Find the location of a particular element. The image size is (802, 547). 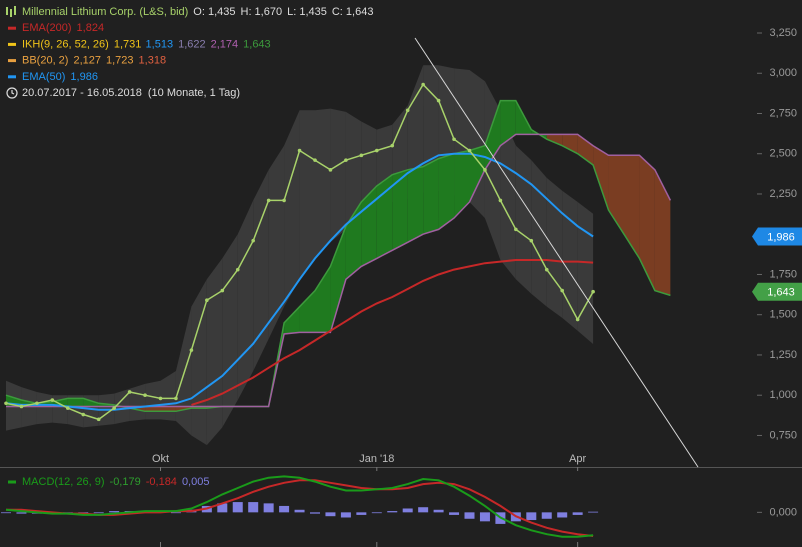

legend-name: EMA(50) is located at coordinates (43, 77).